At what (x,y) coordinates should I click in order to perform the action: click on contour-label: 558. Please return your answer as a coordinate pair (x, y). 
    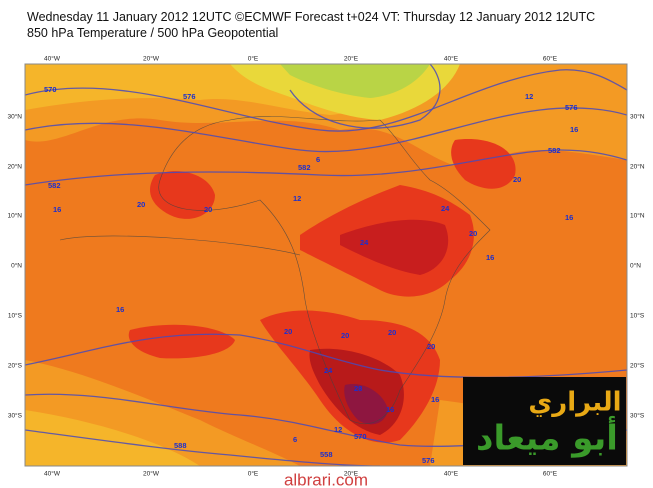
    Looking at the image, I should click on (326, 454).